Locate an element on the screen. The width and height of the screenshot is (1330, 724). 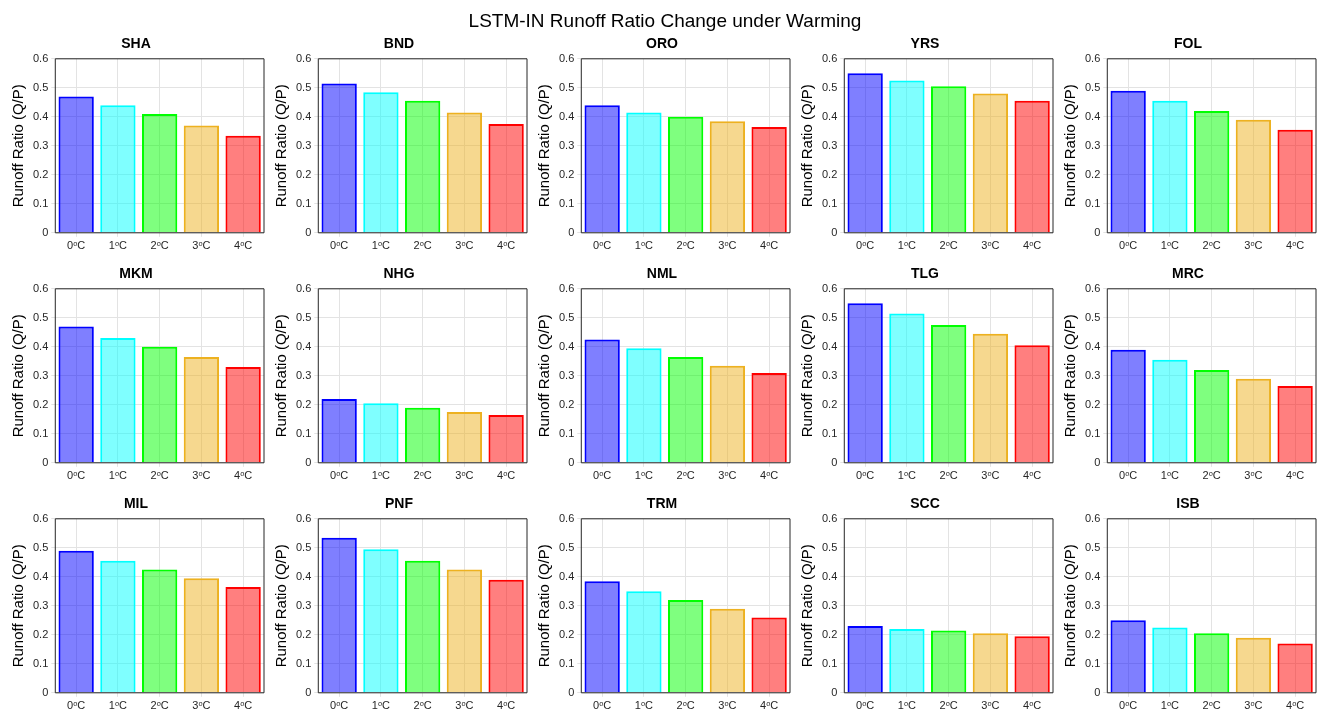
chart-title: MIL is located at coordinates (136, 503).